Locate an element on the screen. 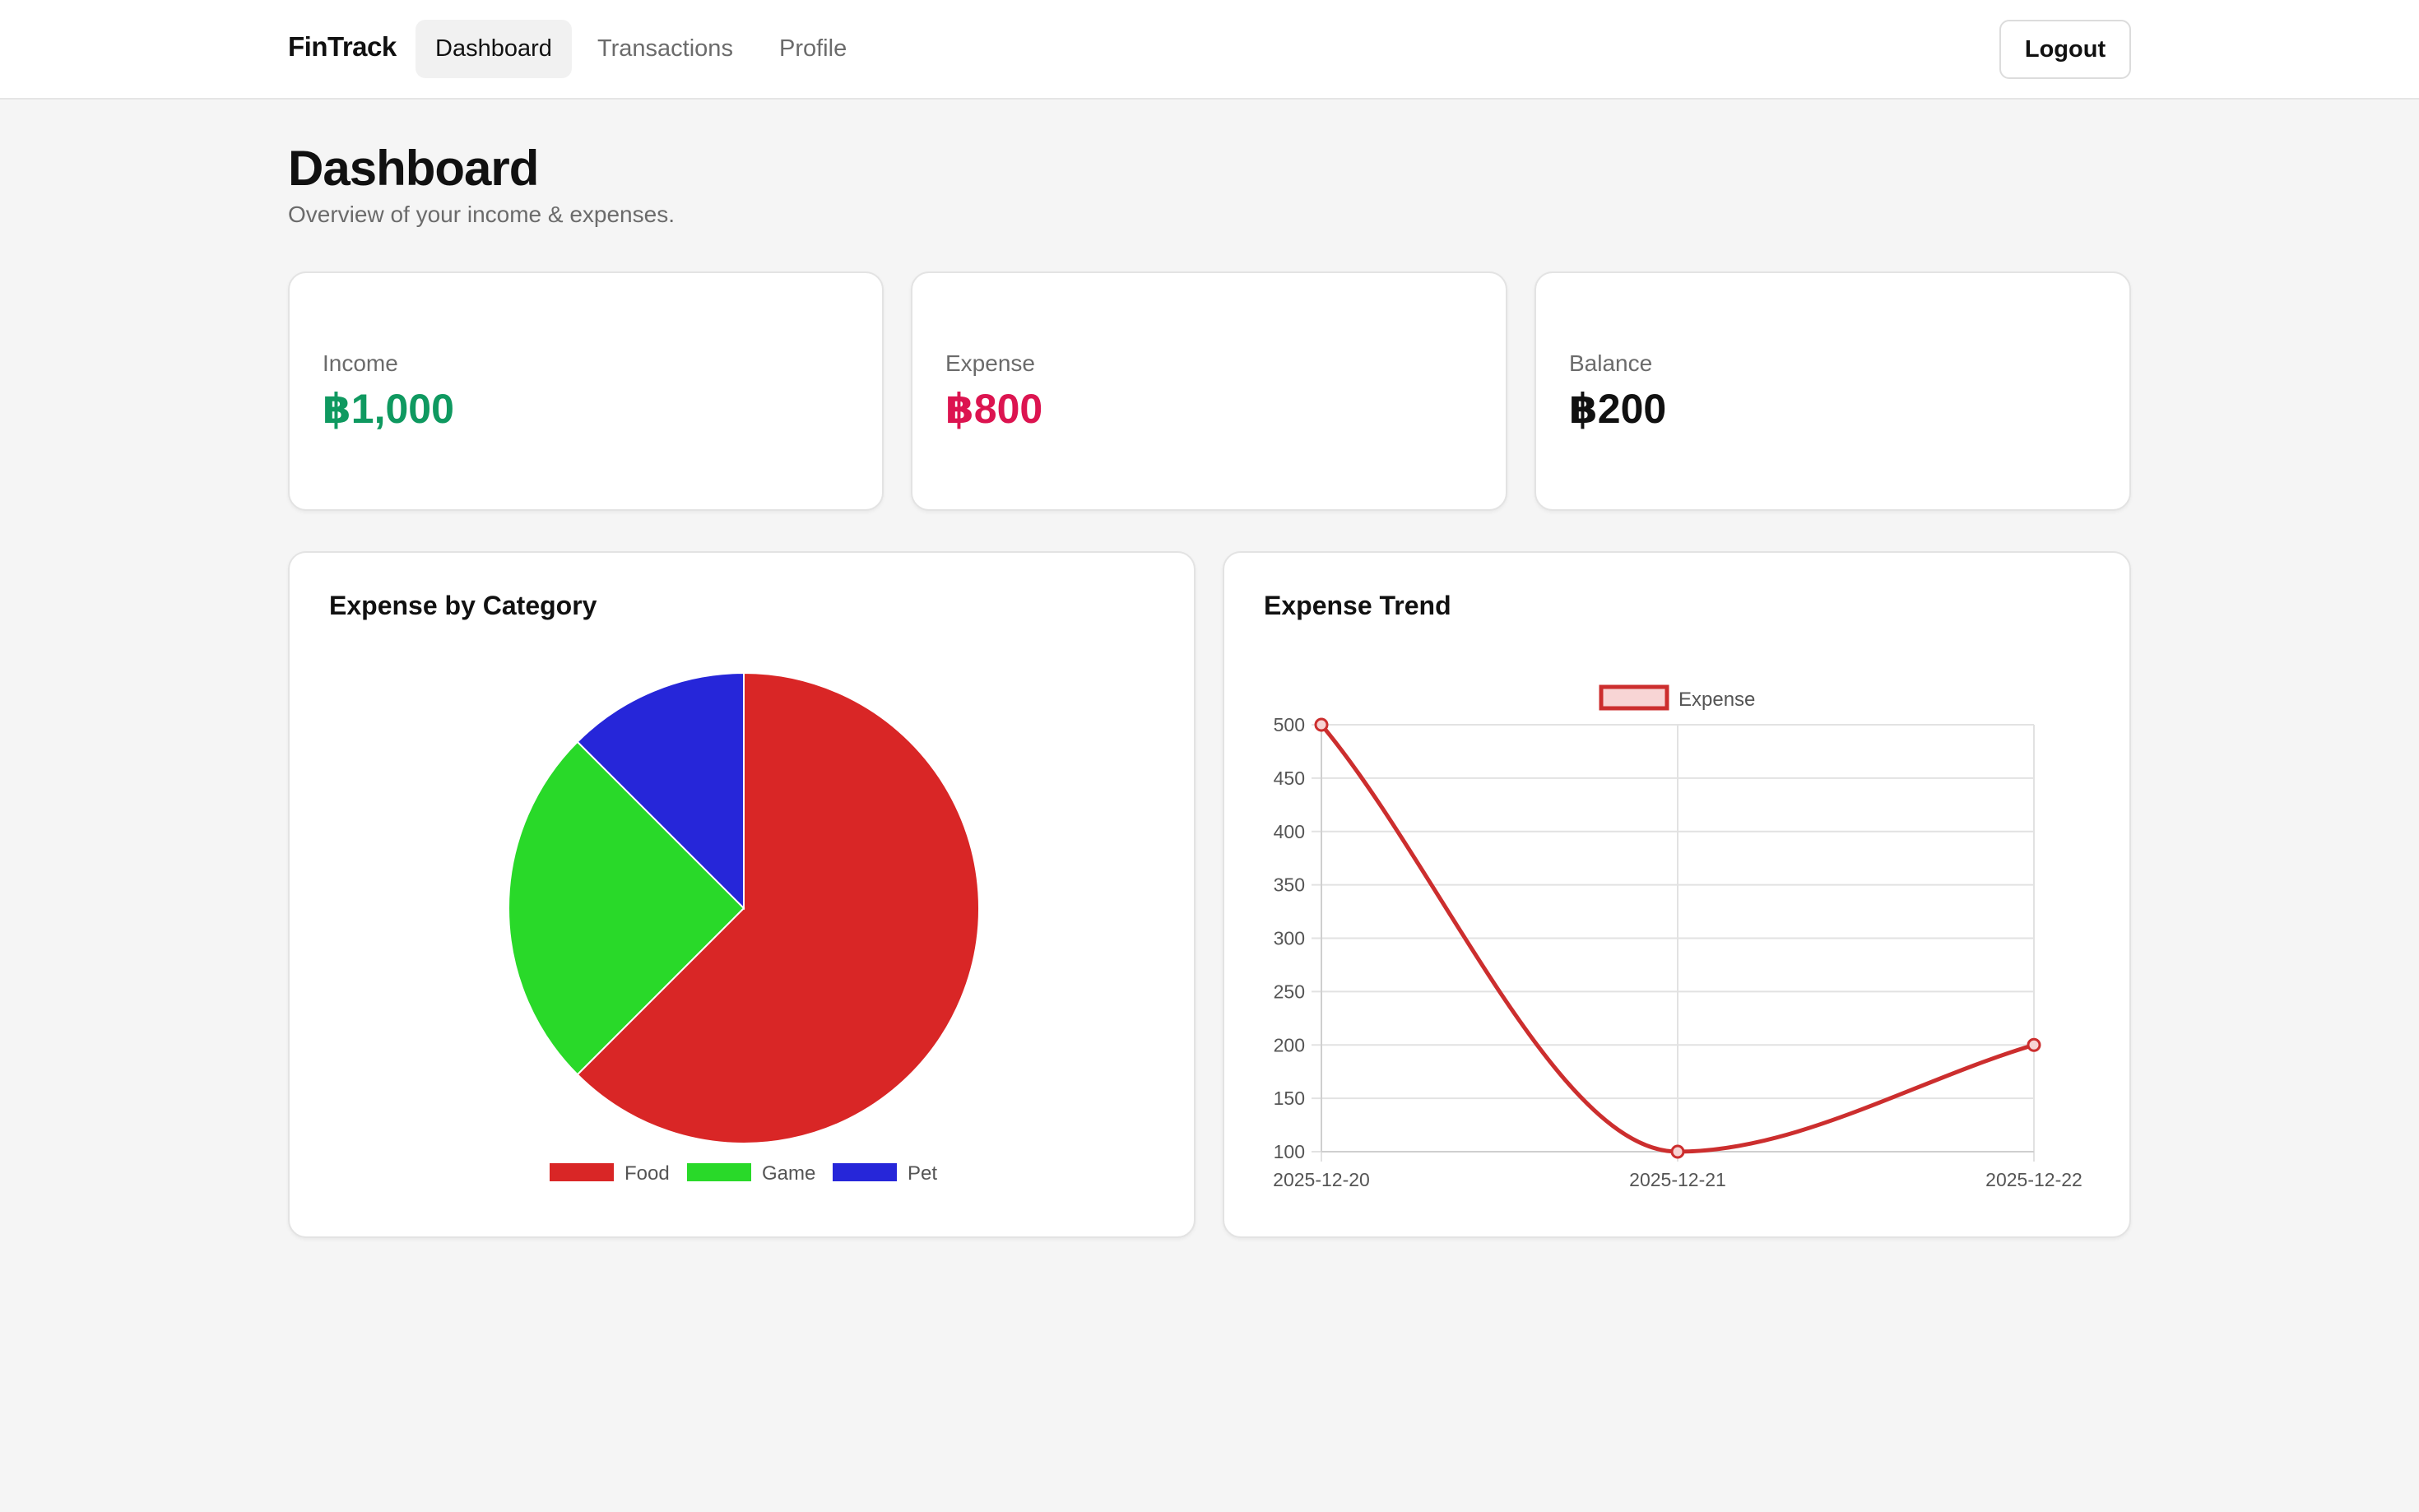  y-tick-label: 150 is located at coordinates (1289, 1098).